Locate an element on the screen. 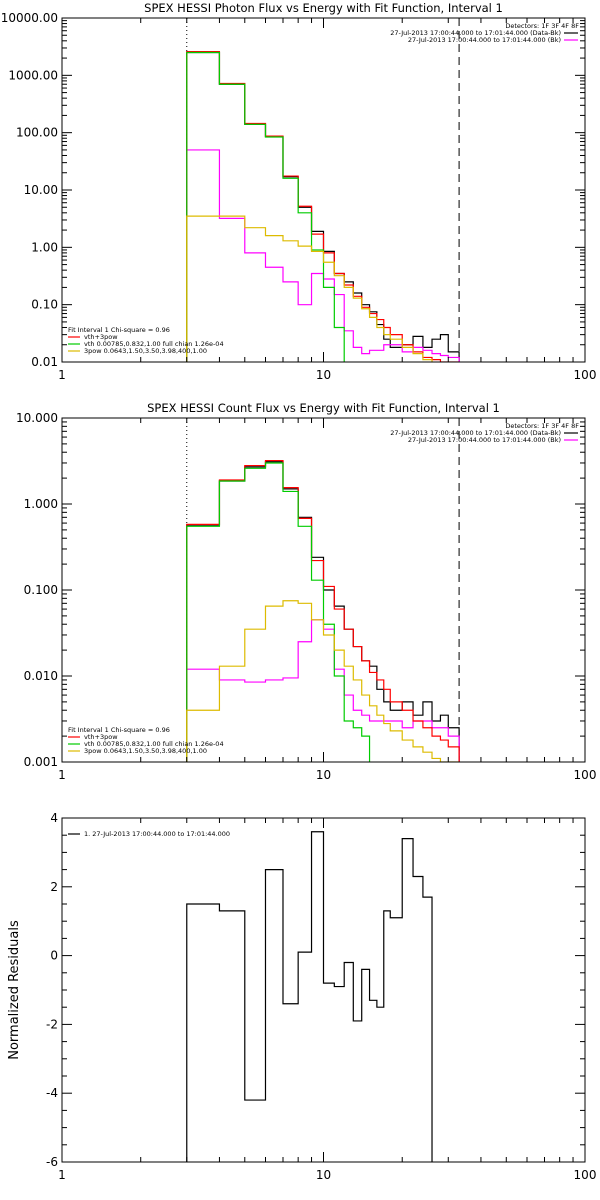  y-tick-label: 0 is located at coordinates (54, 956).